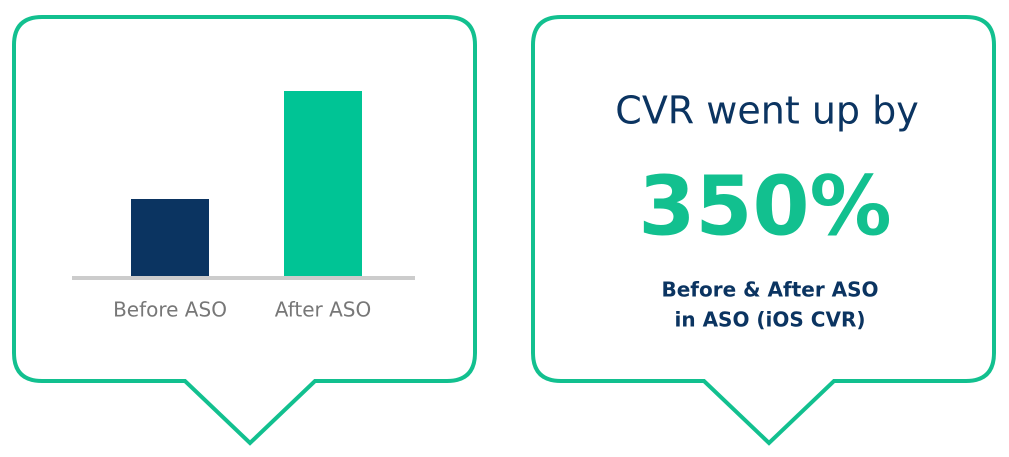 The height and width of the screenshot is (457, 1009). I want to click on highlight-number: 350%, so click(764, 206).